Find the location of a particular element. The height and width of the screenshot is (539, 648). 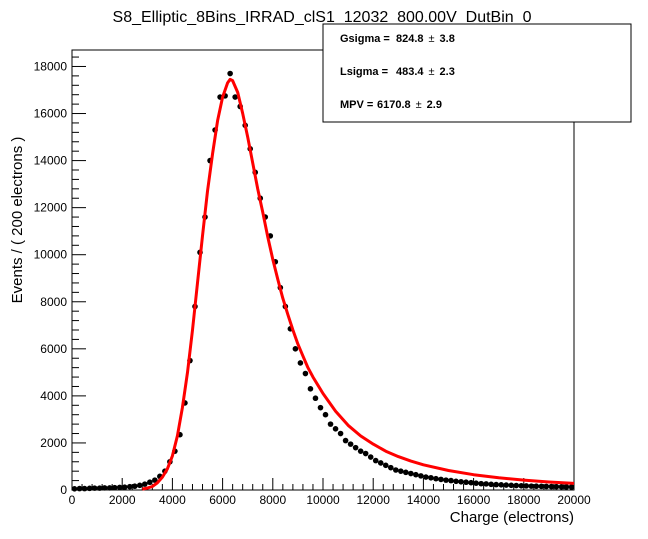

stats-error: 2.3 is located at coordinates (447, 72).